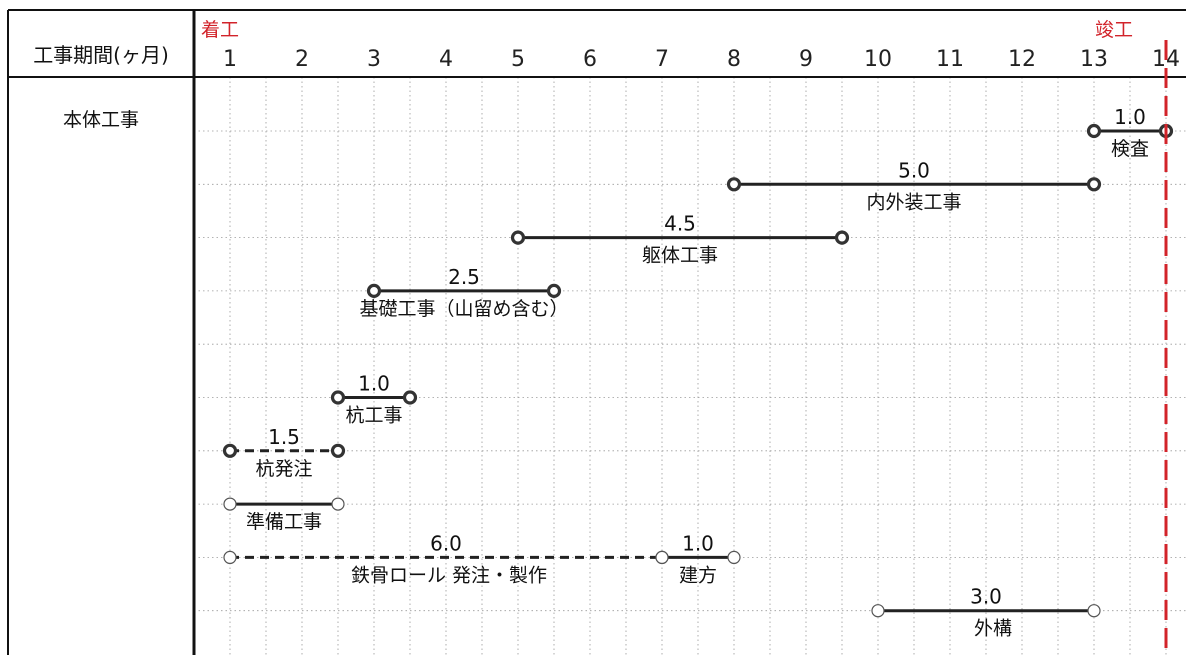 This screenshot has width=1186, height=655. I want to click on task-name: 内外装工事, so click(913, 202).